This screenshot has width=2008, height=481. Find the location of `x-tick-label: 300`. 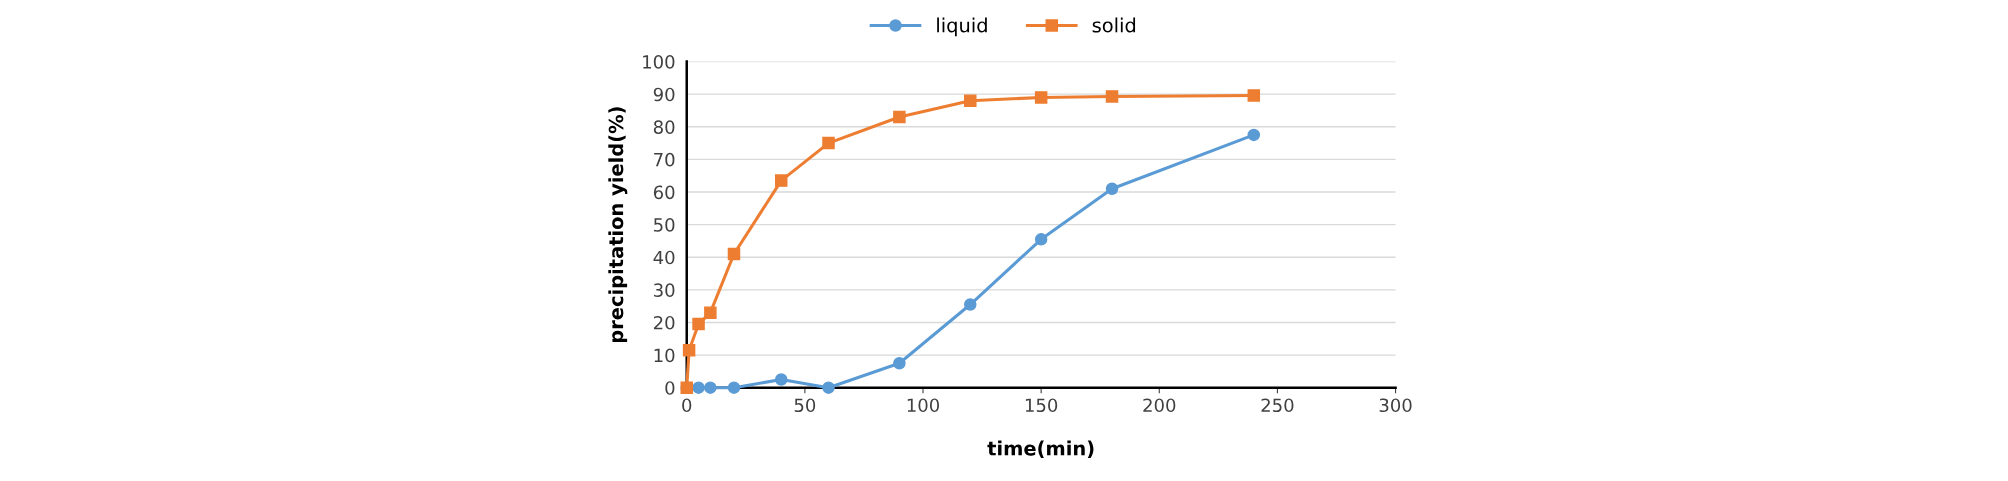

x-tick-label: 300 is located at coordinates (1395, 405).